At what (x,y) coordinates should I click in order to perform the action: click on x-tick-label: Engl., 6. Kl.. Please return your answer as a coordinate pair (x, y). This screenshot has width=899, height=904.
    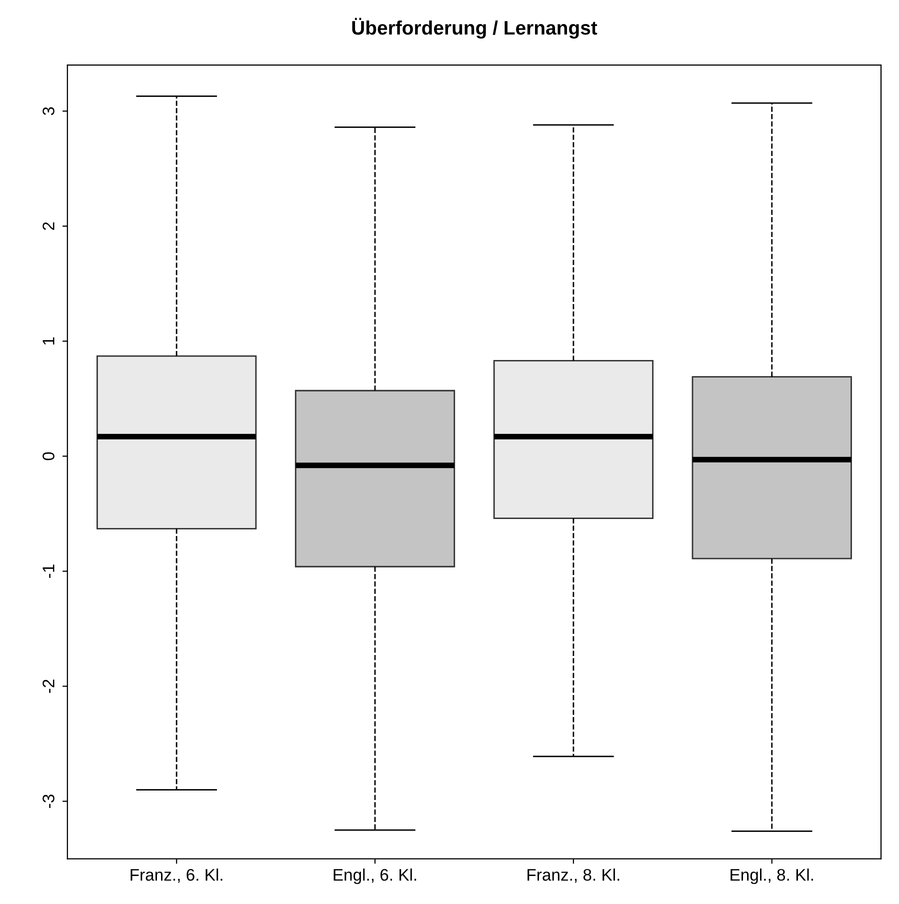
    Looking at the image, I should click on (375, 876).